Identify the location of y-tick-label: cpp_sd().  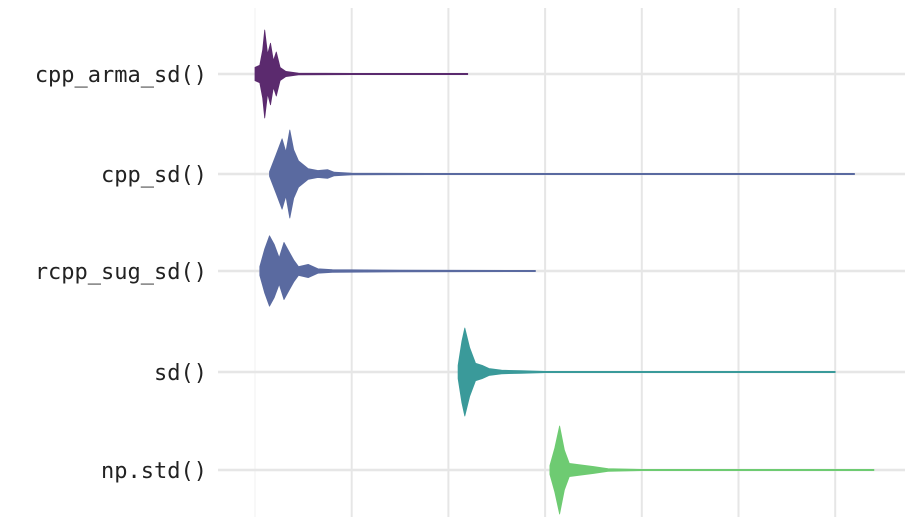
(154, 175).